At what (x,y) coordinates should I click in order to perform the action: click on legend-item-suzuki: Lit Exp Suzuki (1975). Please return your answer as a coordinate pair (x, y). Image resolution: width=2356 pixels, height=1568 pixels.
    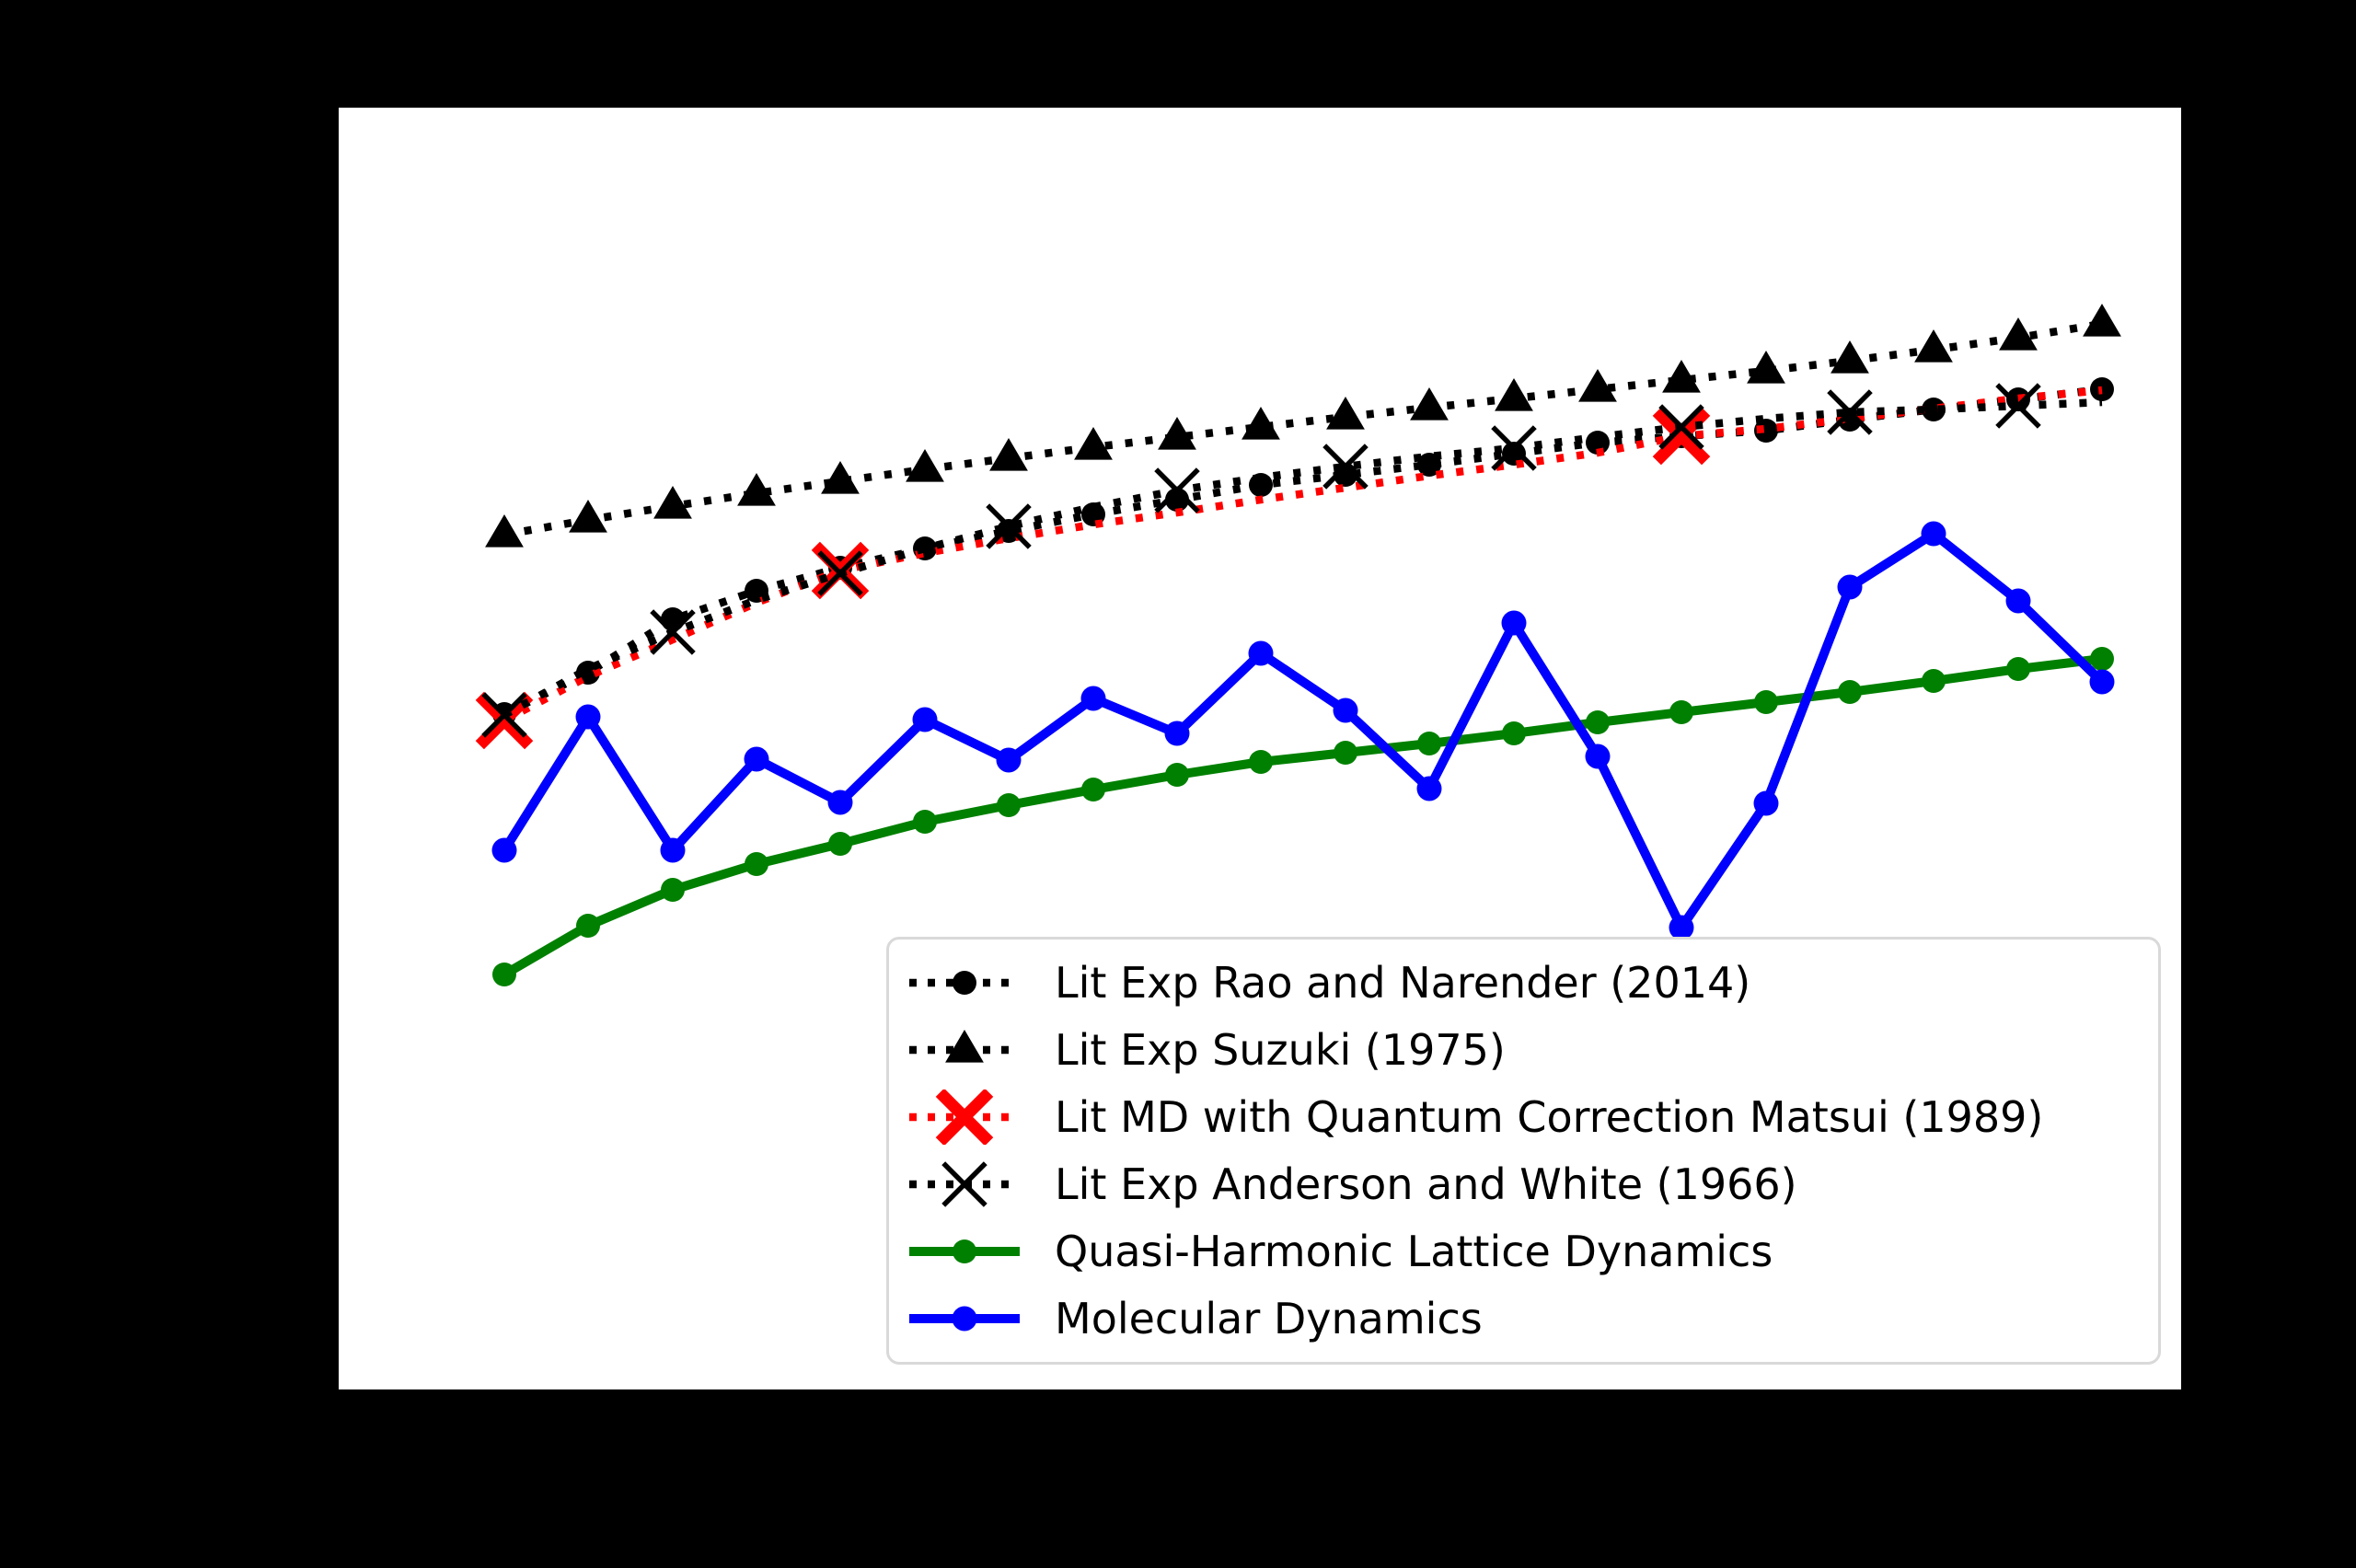
    Looking at the image, I should click on (1521, 1050).